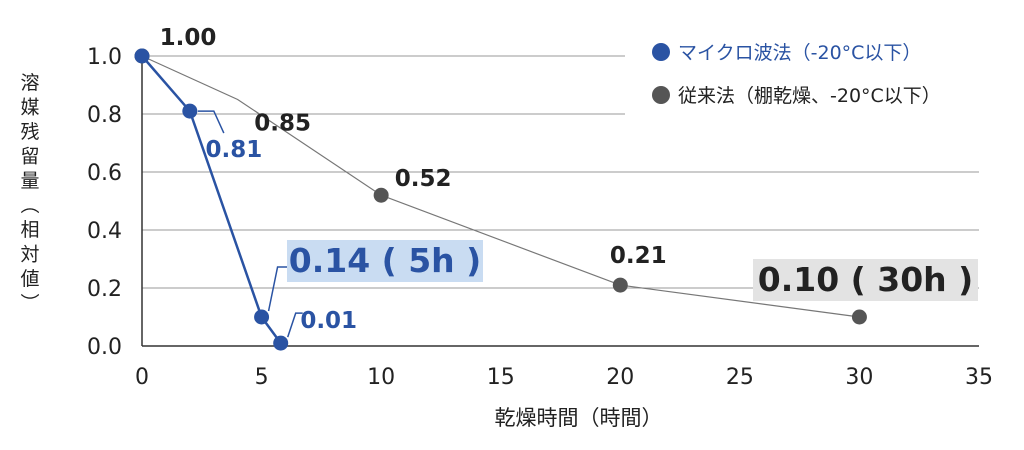 The width and height of the screenshot is (1024, 450). What do you see at coordinates (979, 377) in the screenshot?
I see `x-tick-label: 35` at bounding box center [979, 377].